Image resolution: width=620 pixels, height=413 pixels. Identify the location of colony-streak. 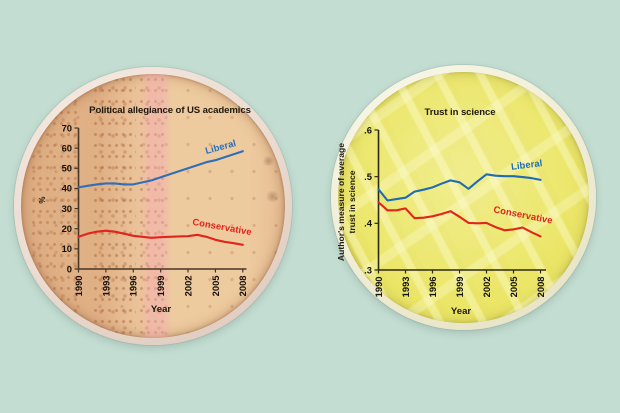
(55, 206).